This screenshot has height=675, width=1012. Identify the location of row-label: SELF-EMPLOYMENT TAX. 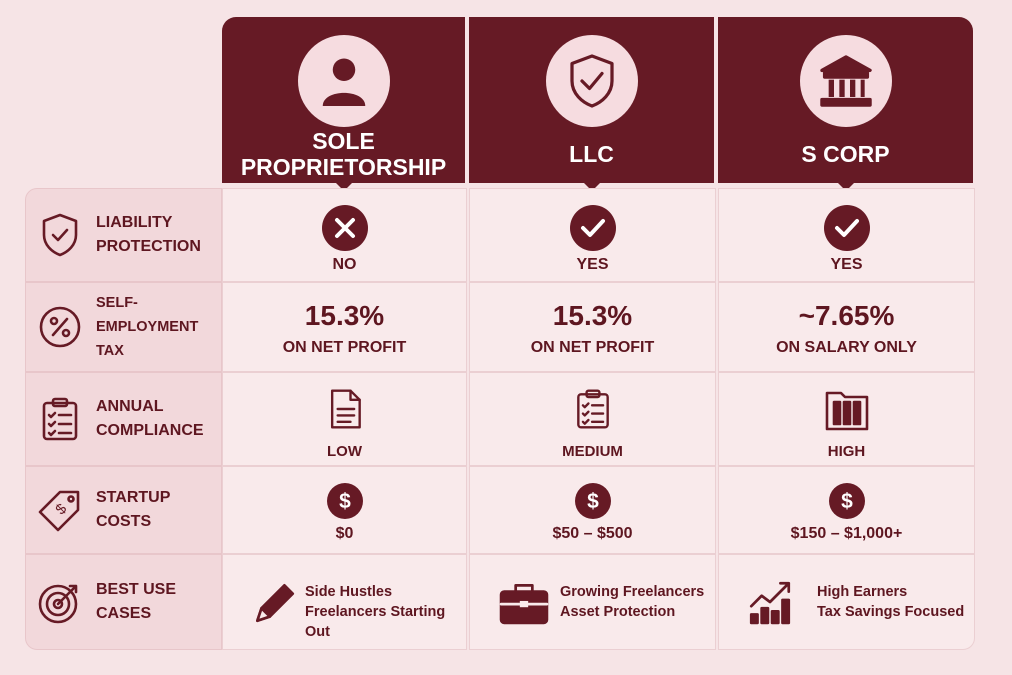
(123, 327).